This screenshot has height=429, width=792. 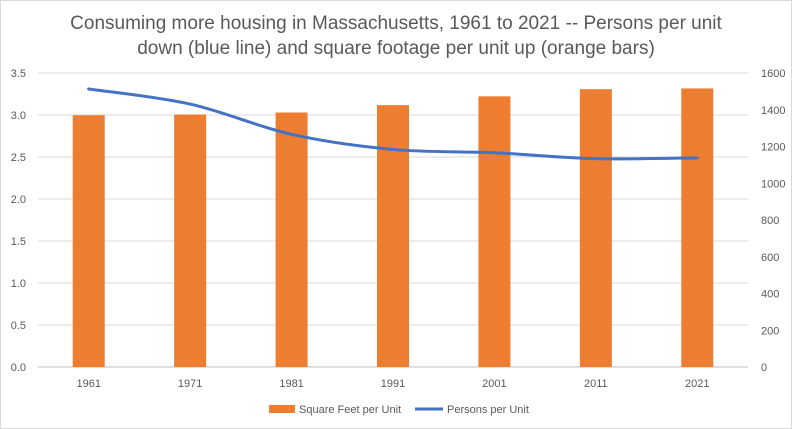 I want to click on left-axis-tick-label: 2.0, so click(x=18, y=200).